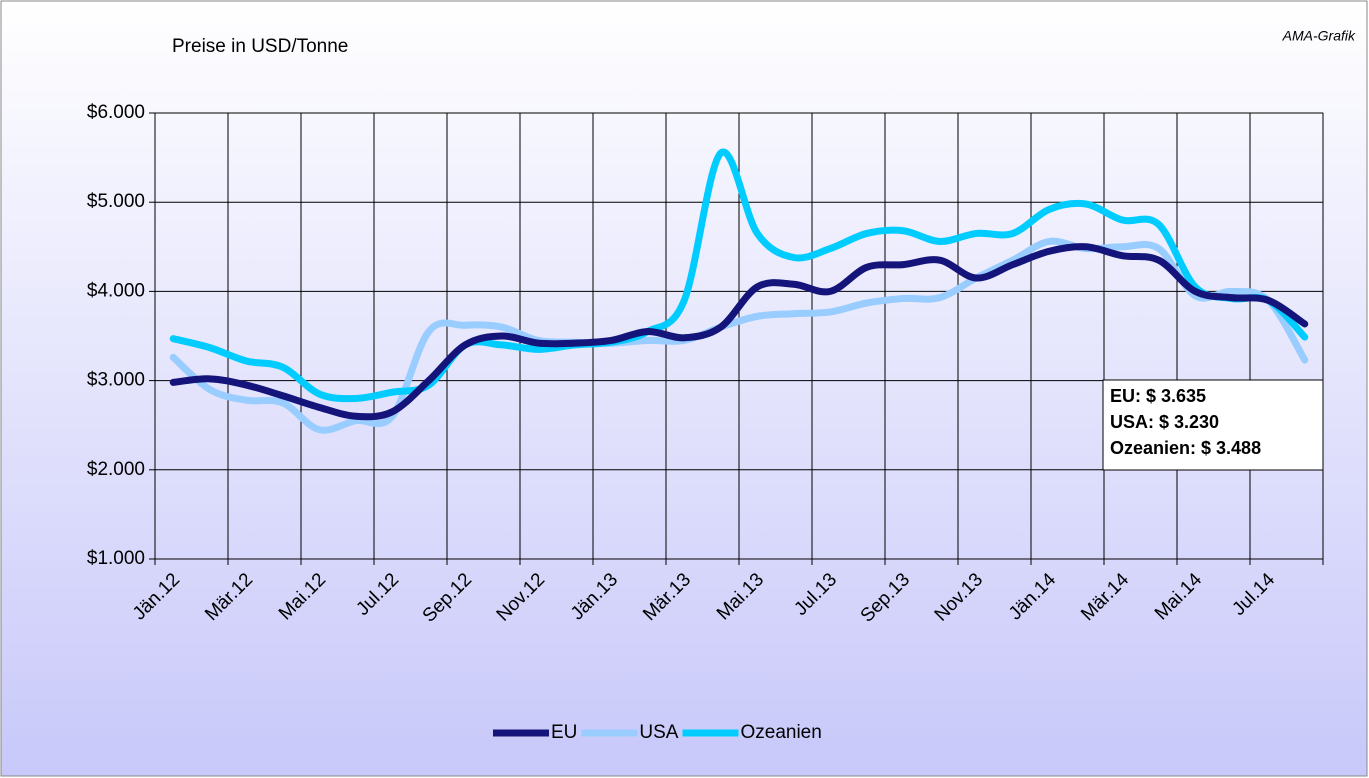 Image resolution: width=1369 pixels, height=778 pixels. Describe the element at coordinates (116, 380) in the screenshot. I see `y-tick-label: $3.000` at that location.